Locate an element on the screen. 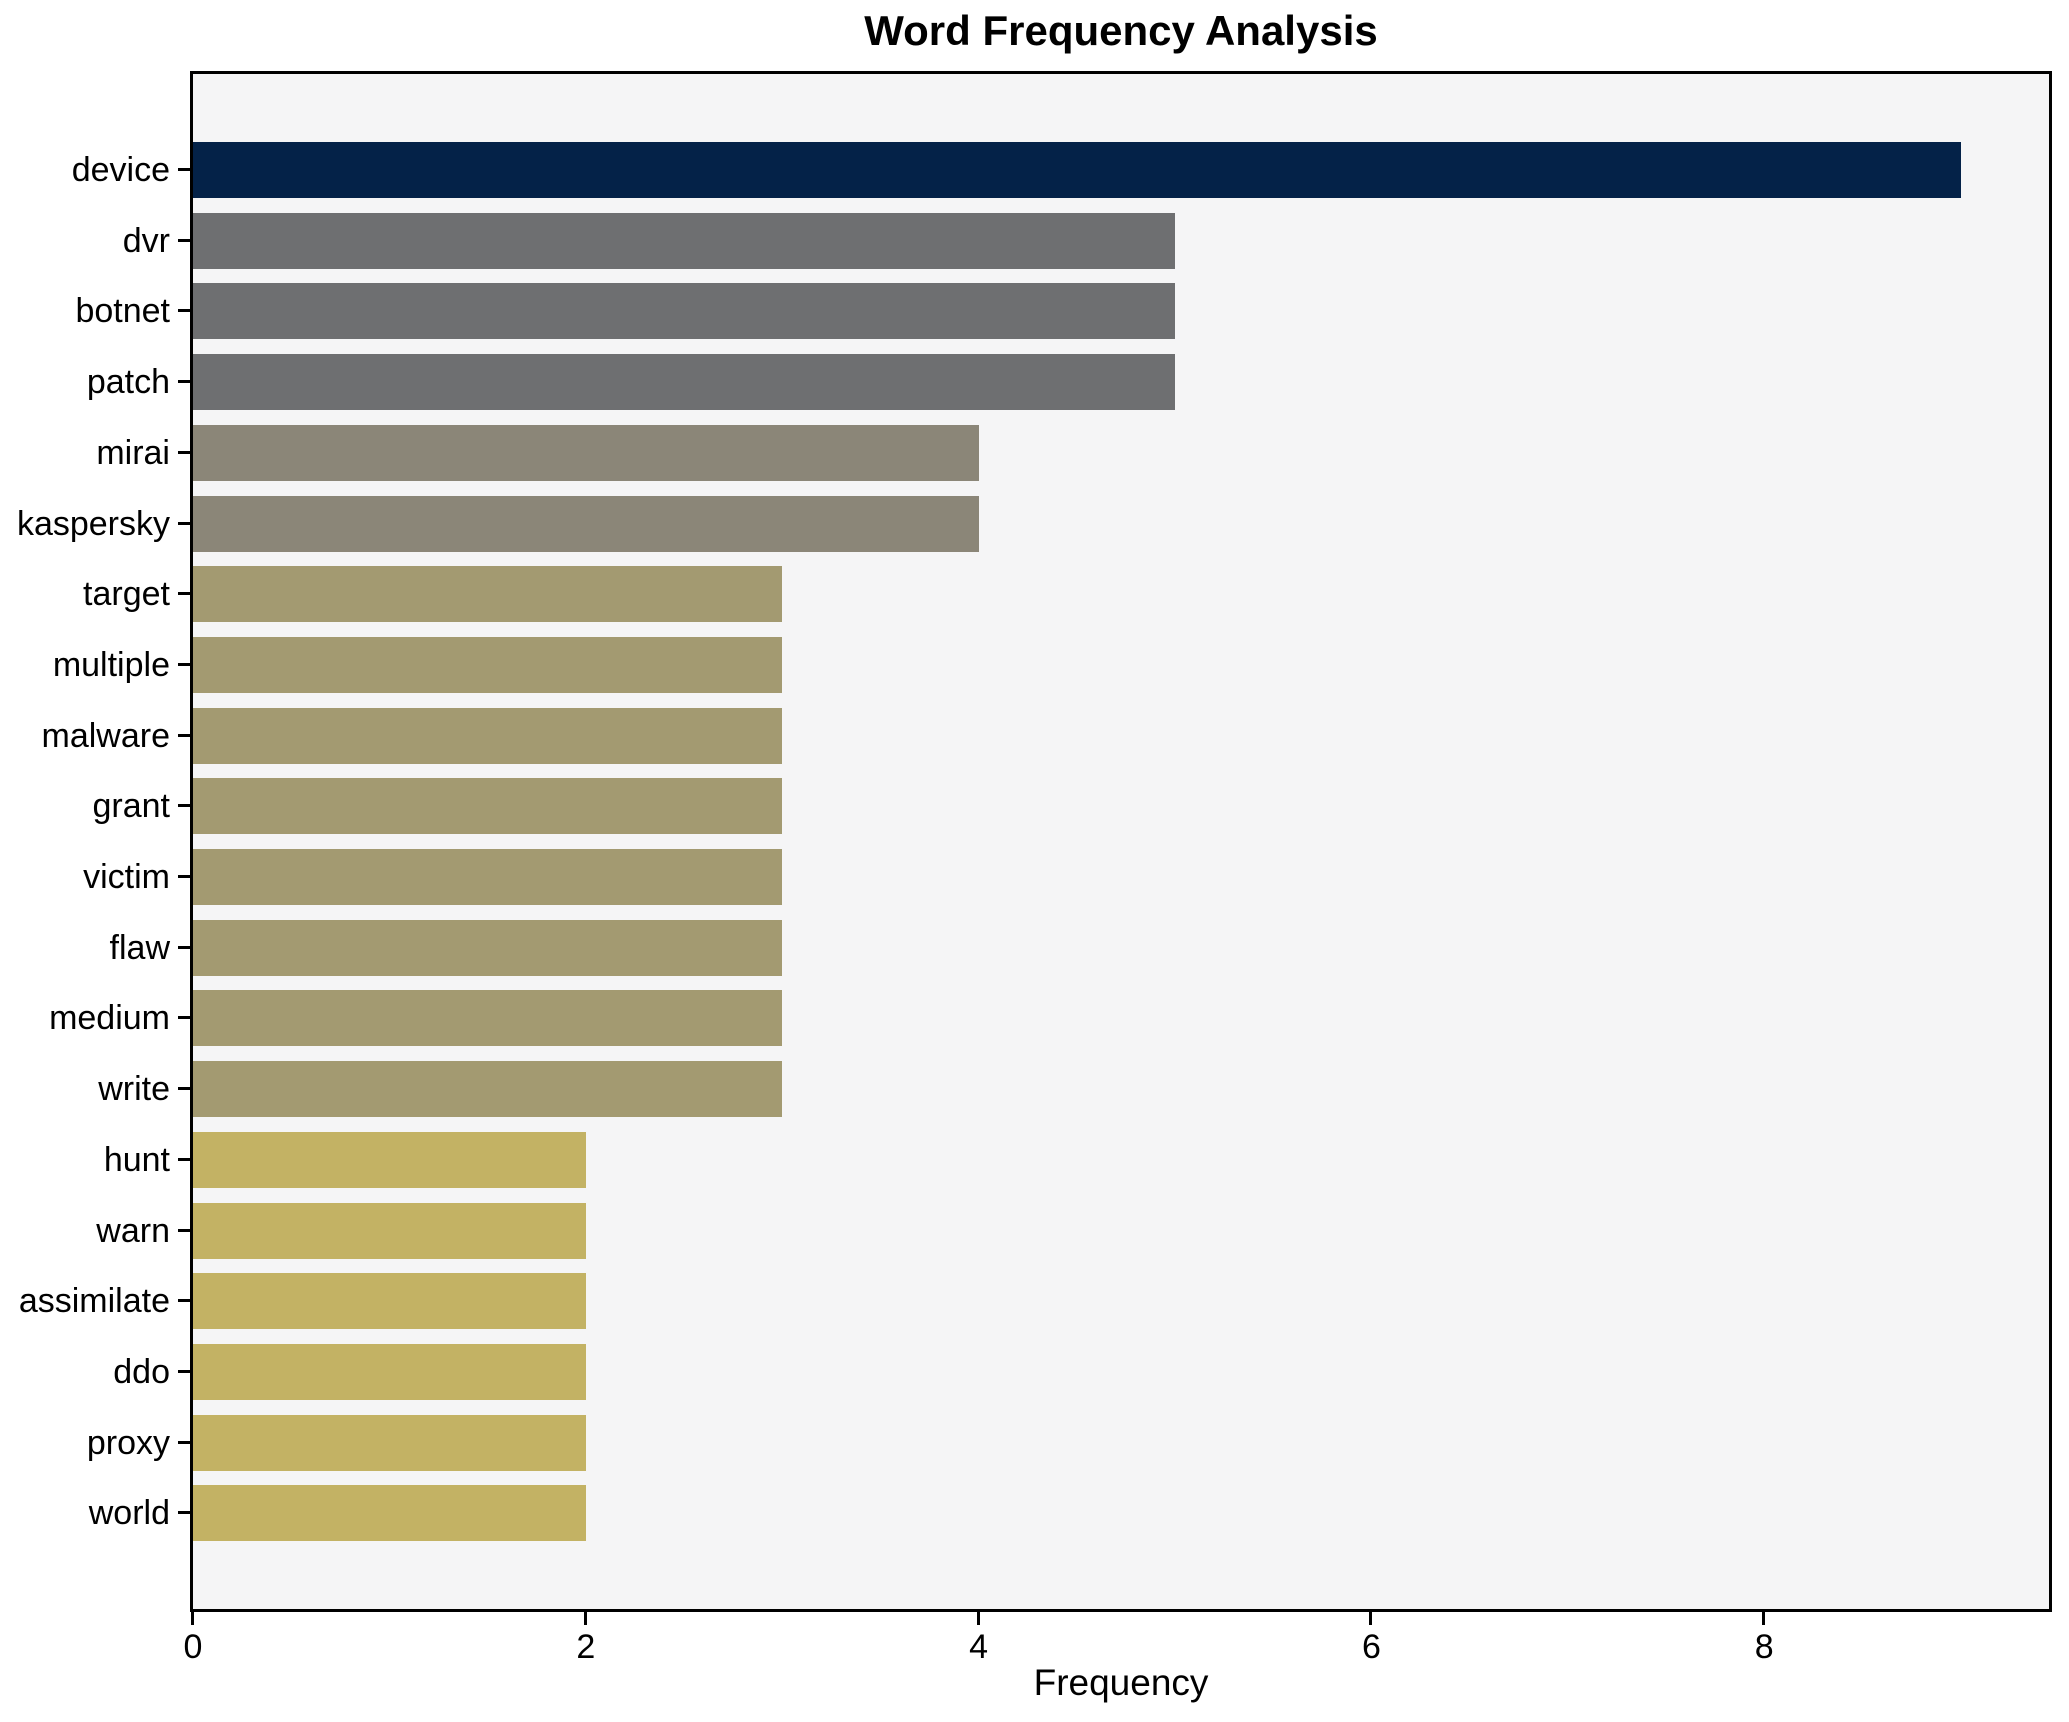 This screenshot has height=1722, width=2069. x-tick-label: 2 is located at coordinates (586, 1647).